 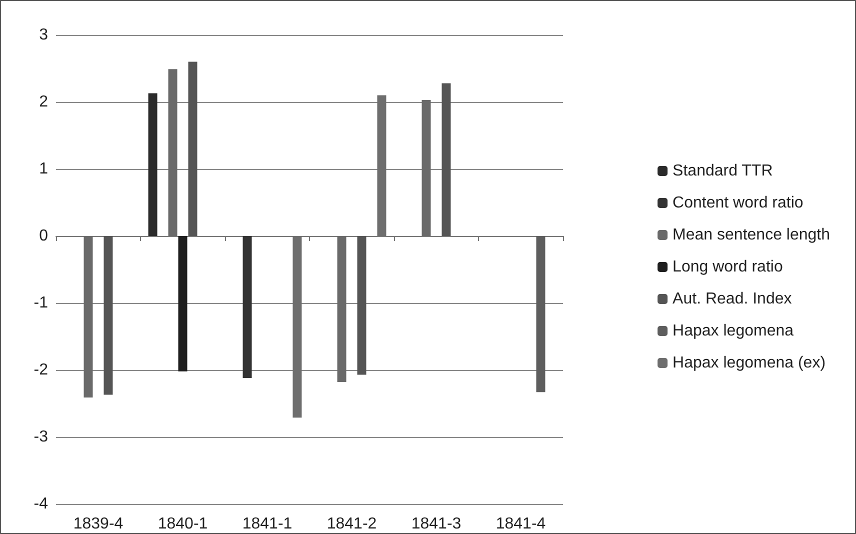 I want to click on y-tick-label: -2, so click(x=41, y=370).